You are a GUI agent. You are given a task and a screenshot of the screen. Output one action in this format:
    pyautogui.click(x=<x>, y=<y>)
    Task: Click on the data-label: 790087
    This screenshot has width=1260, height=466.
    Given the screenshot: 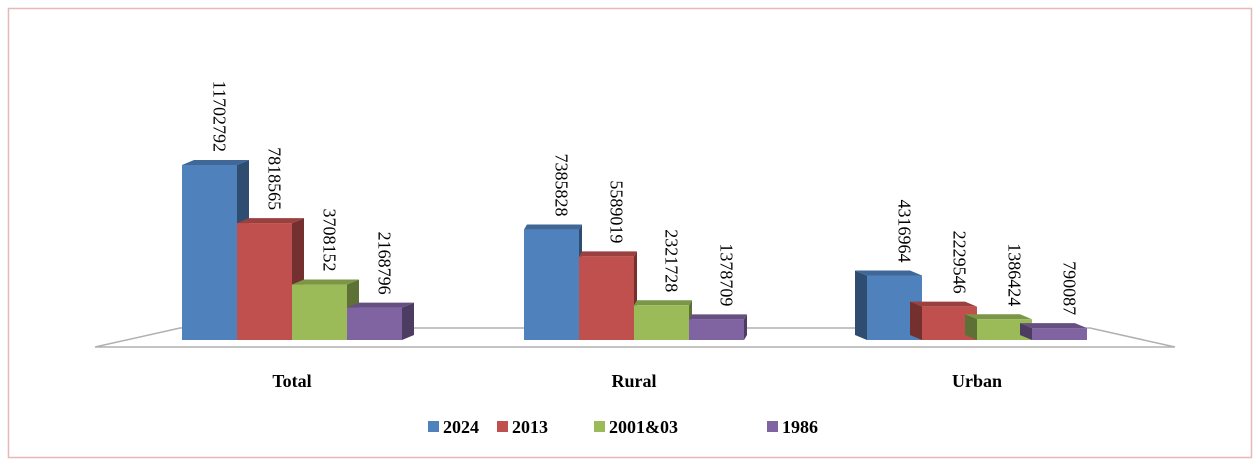 What is the action you would take?
    pyautogui.click(x=1069, y=288)
    